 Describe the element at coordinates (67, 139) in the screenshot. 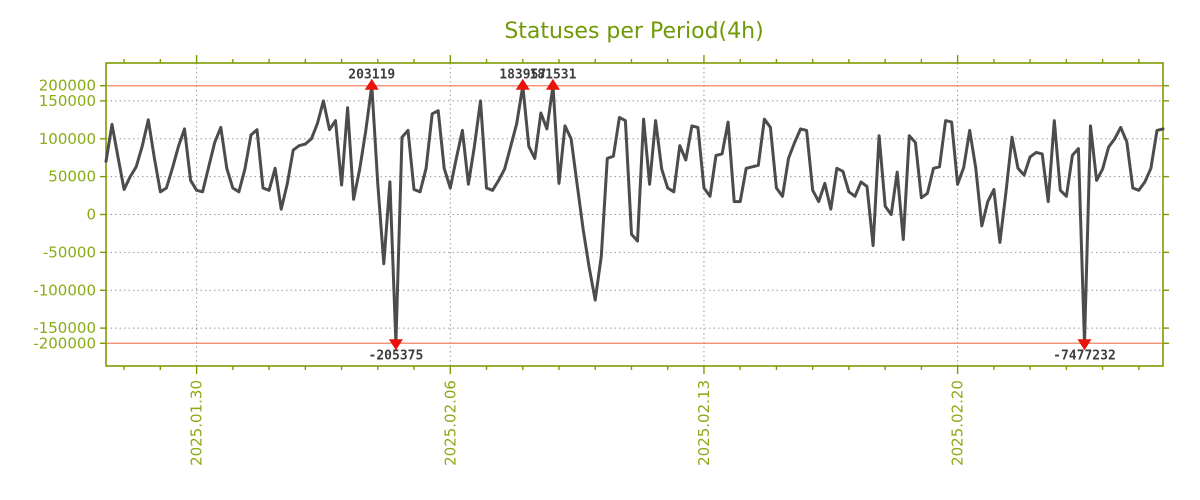

I see `y-tick-label: 100000` at that location.